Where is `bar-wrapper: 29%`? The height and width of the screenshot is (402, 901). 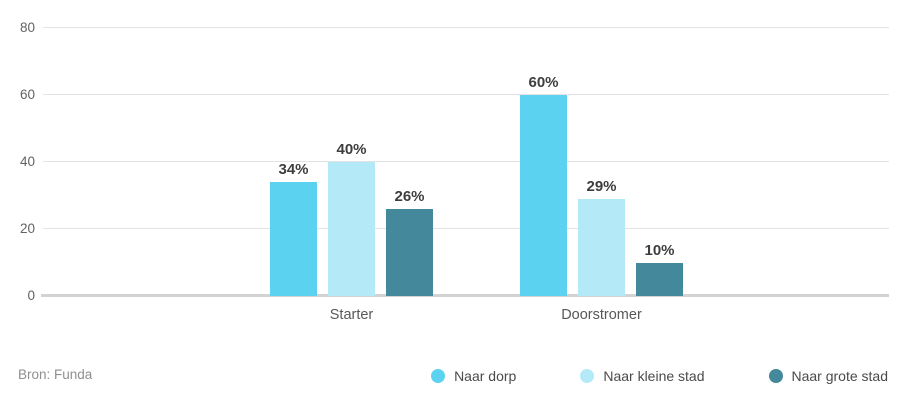
bar-wrapper: 29% is located at coordinates (601, 237).